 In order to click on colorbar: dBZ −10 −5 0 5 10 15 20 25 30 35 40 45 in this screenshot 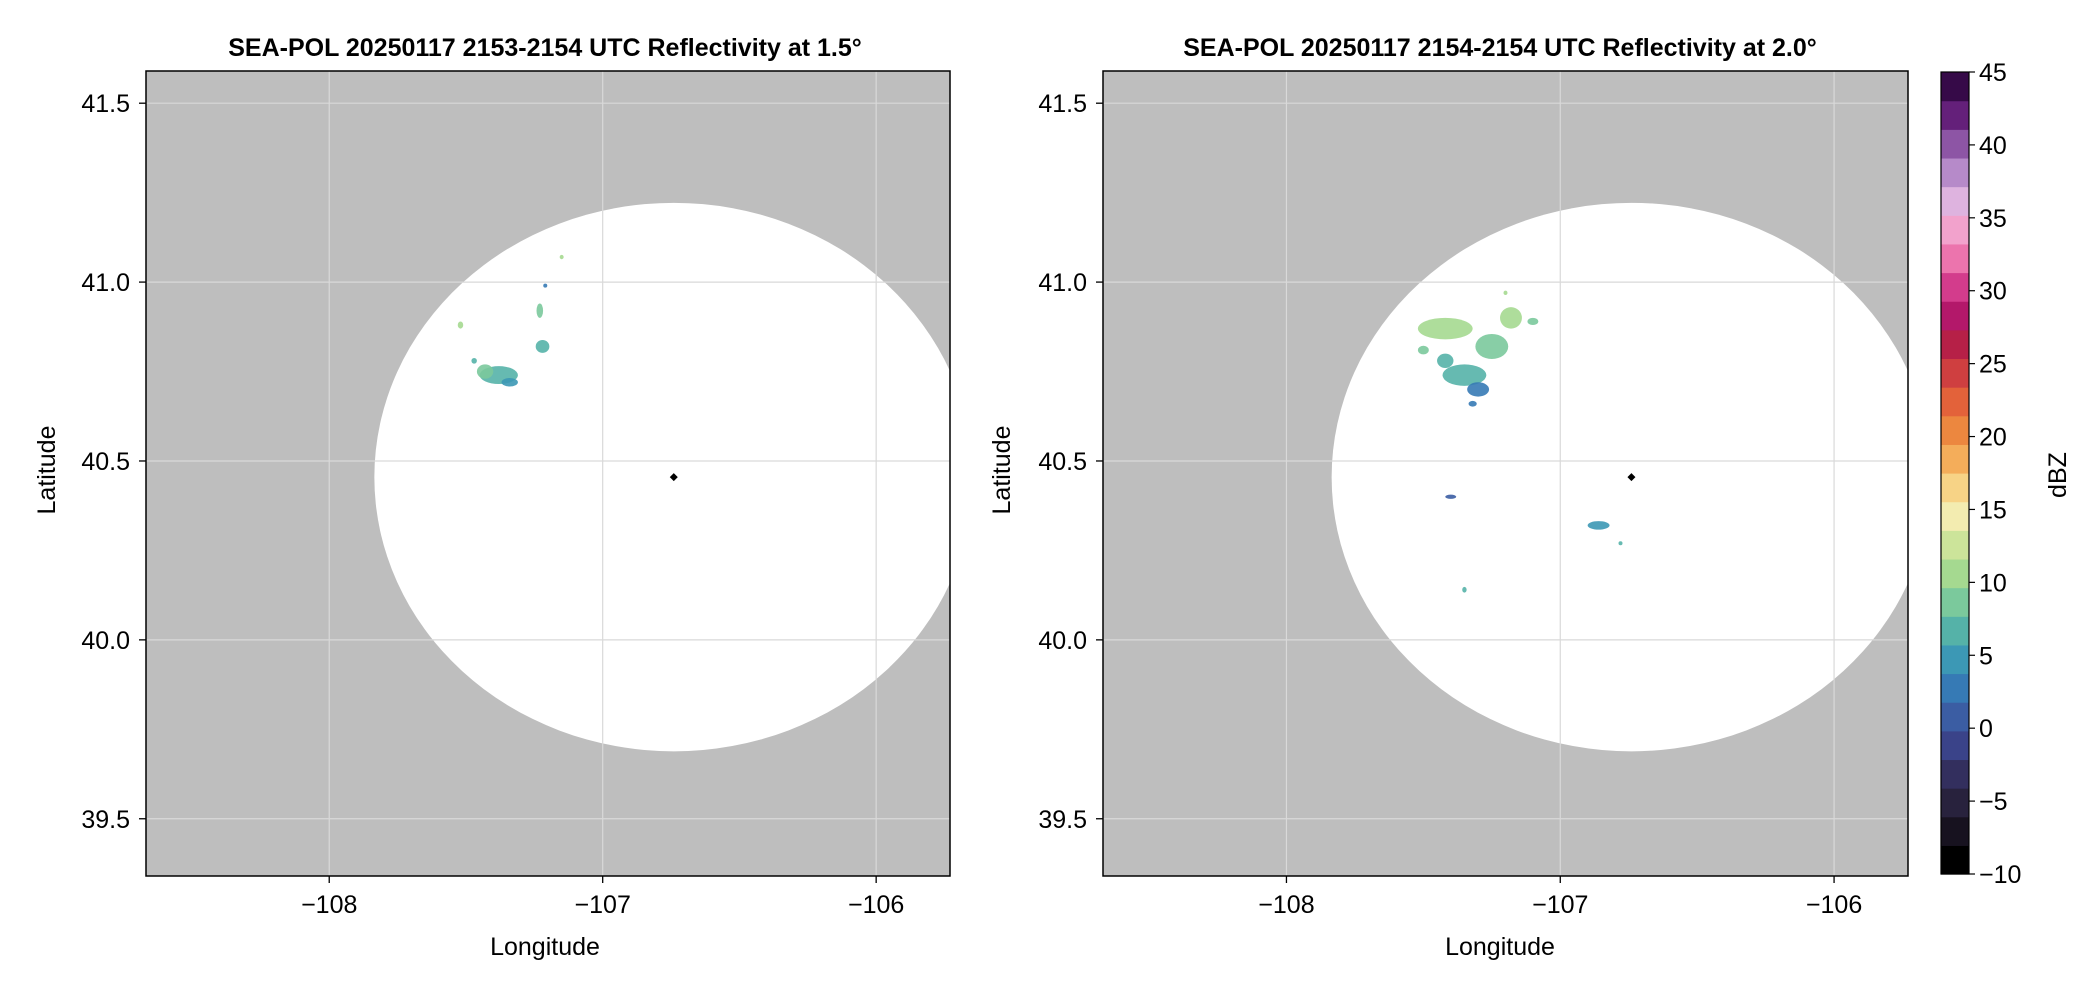, I will do `click(2006, 474)`.